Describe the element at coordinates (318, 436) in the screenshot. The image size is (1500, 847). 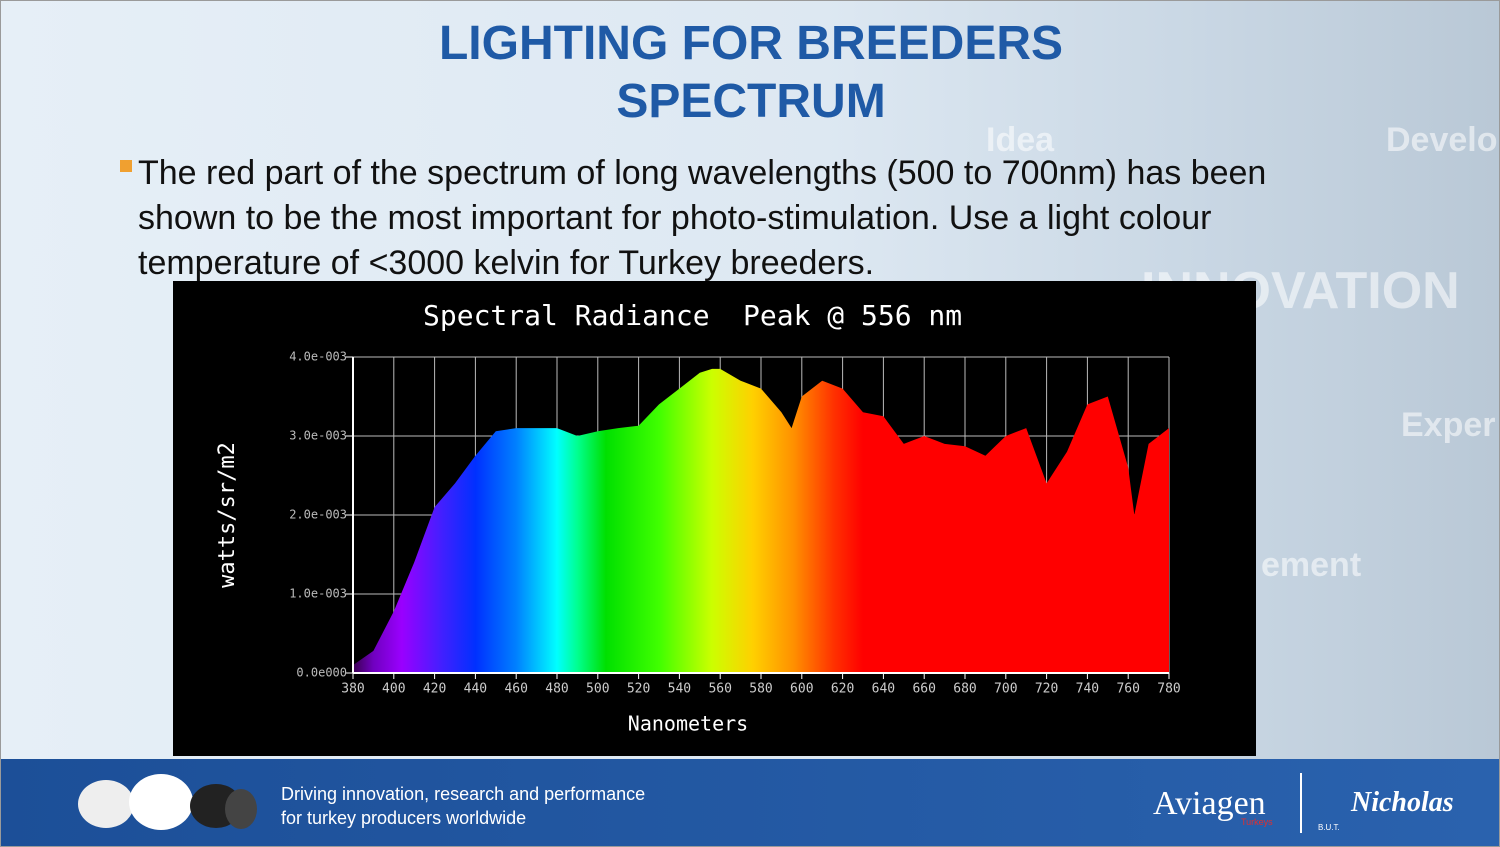
I see `y-tick-label: 3.0e-003` at that location.